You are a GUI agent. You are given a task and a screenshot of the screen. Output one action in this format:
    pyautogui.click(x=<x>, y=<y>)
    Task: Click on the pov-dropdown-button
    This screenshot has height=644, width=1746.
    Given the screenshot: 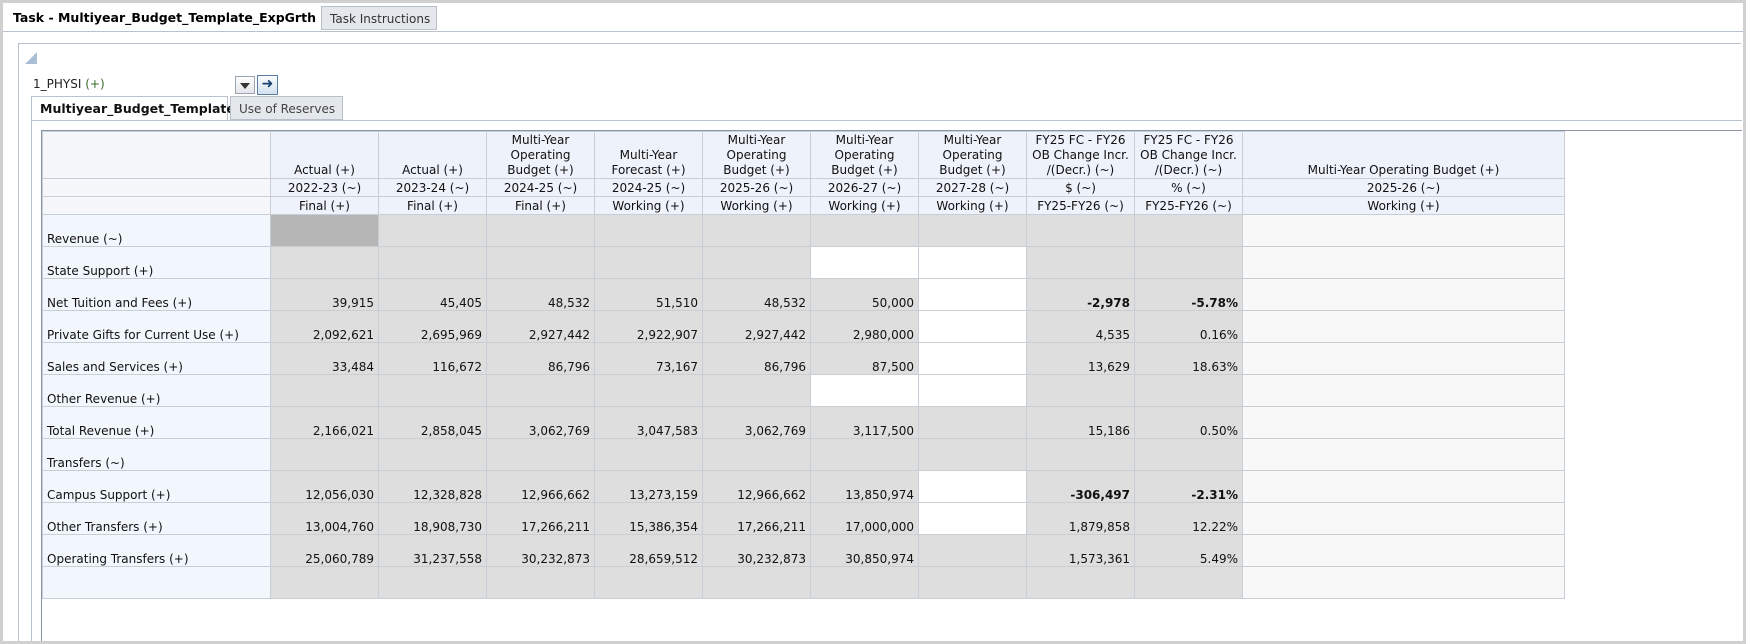 What is the action you would take?
    pyautogui.click(x=245, y=85)
    